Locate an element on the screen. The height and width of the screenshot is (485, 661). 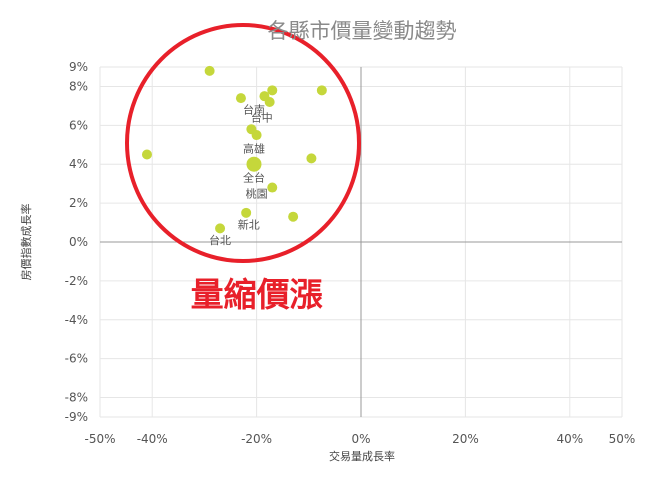
x-tick-label-4: 20% is located at coordinates (465, 439).